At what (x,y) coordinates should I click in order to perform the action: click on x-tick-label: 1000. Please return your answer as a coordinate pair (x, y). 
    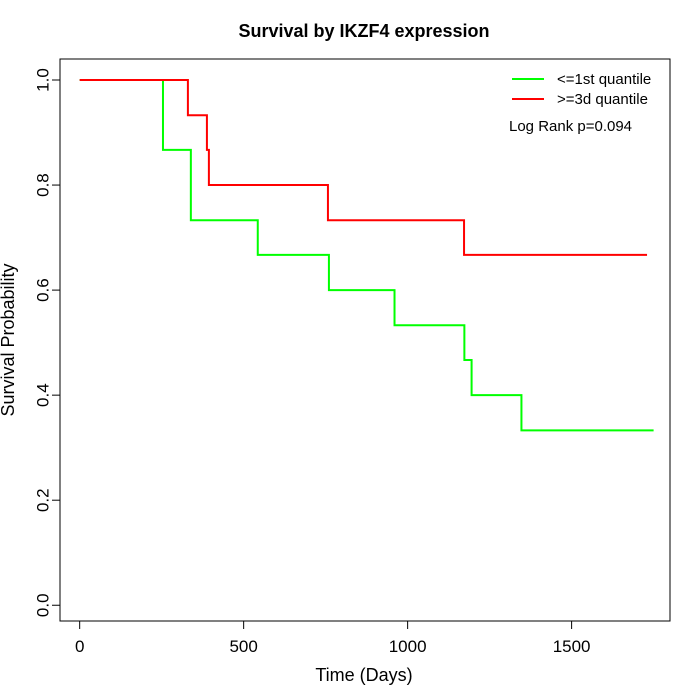
    Looking at the image, I should click on (408, 646).